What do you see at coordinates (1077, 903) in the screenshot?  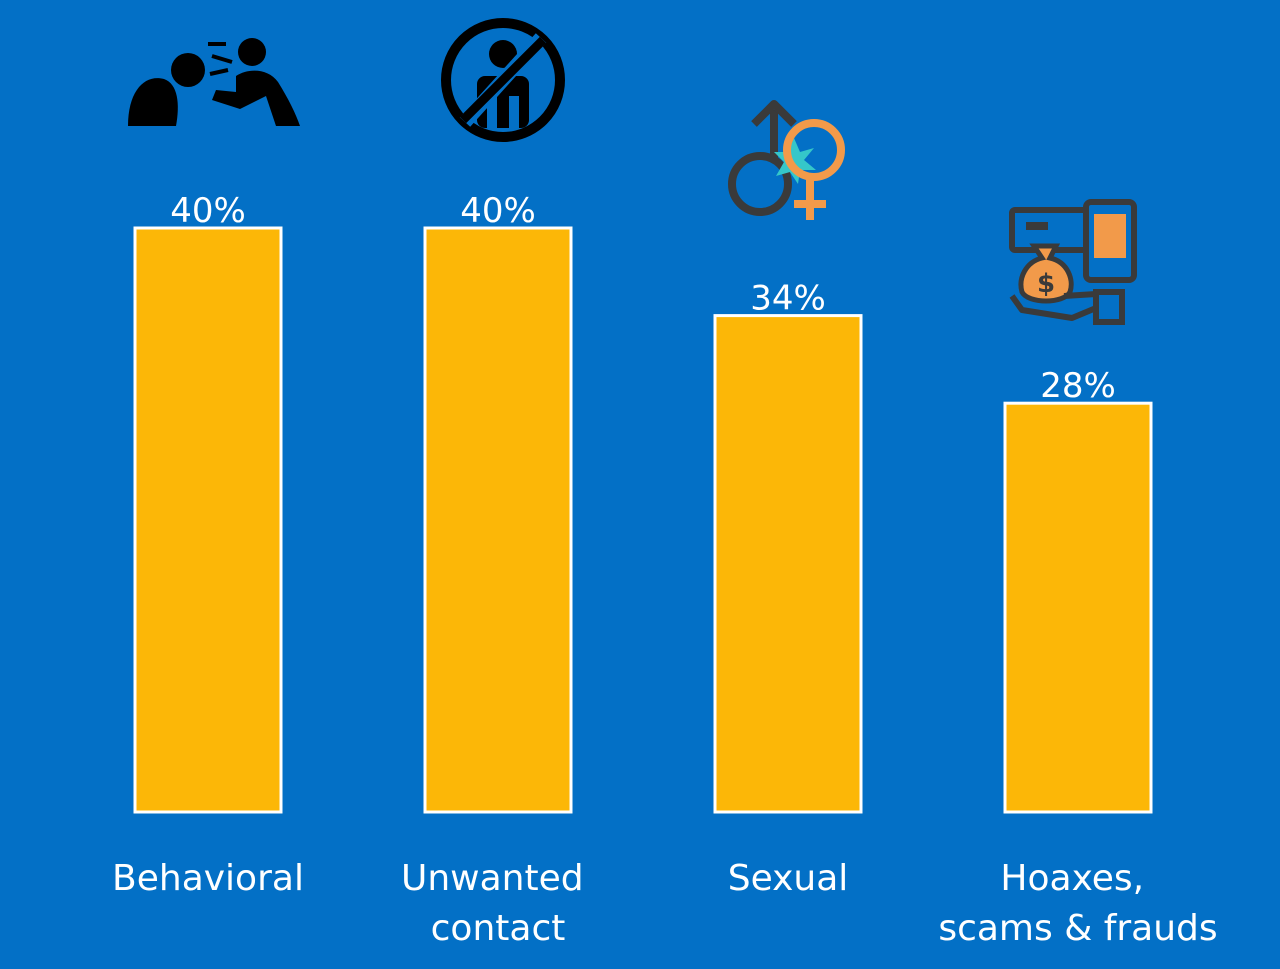 I see `category-label-hoaxes-scams-frauds: Hoaxes, scams & frauds` at bounding box center [1077, 903].